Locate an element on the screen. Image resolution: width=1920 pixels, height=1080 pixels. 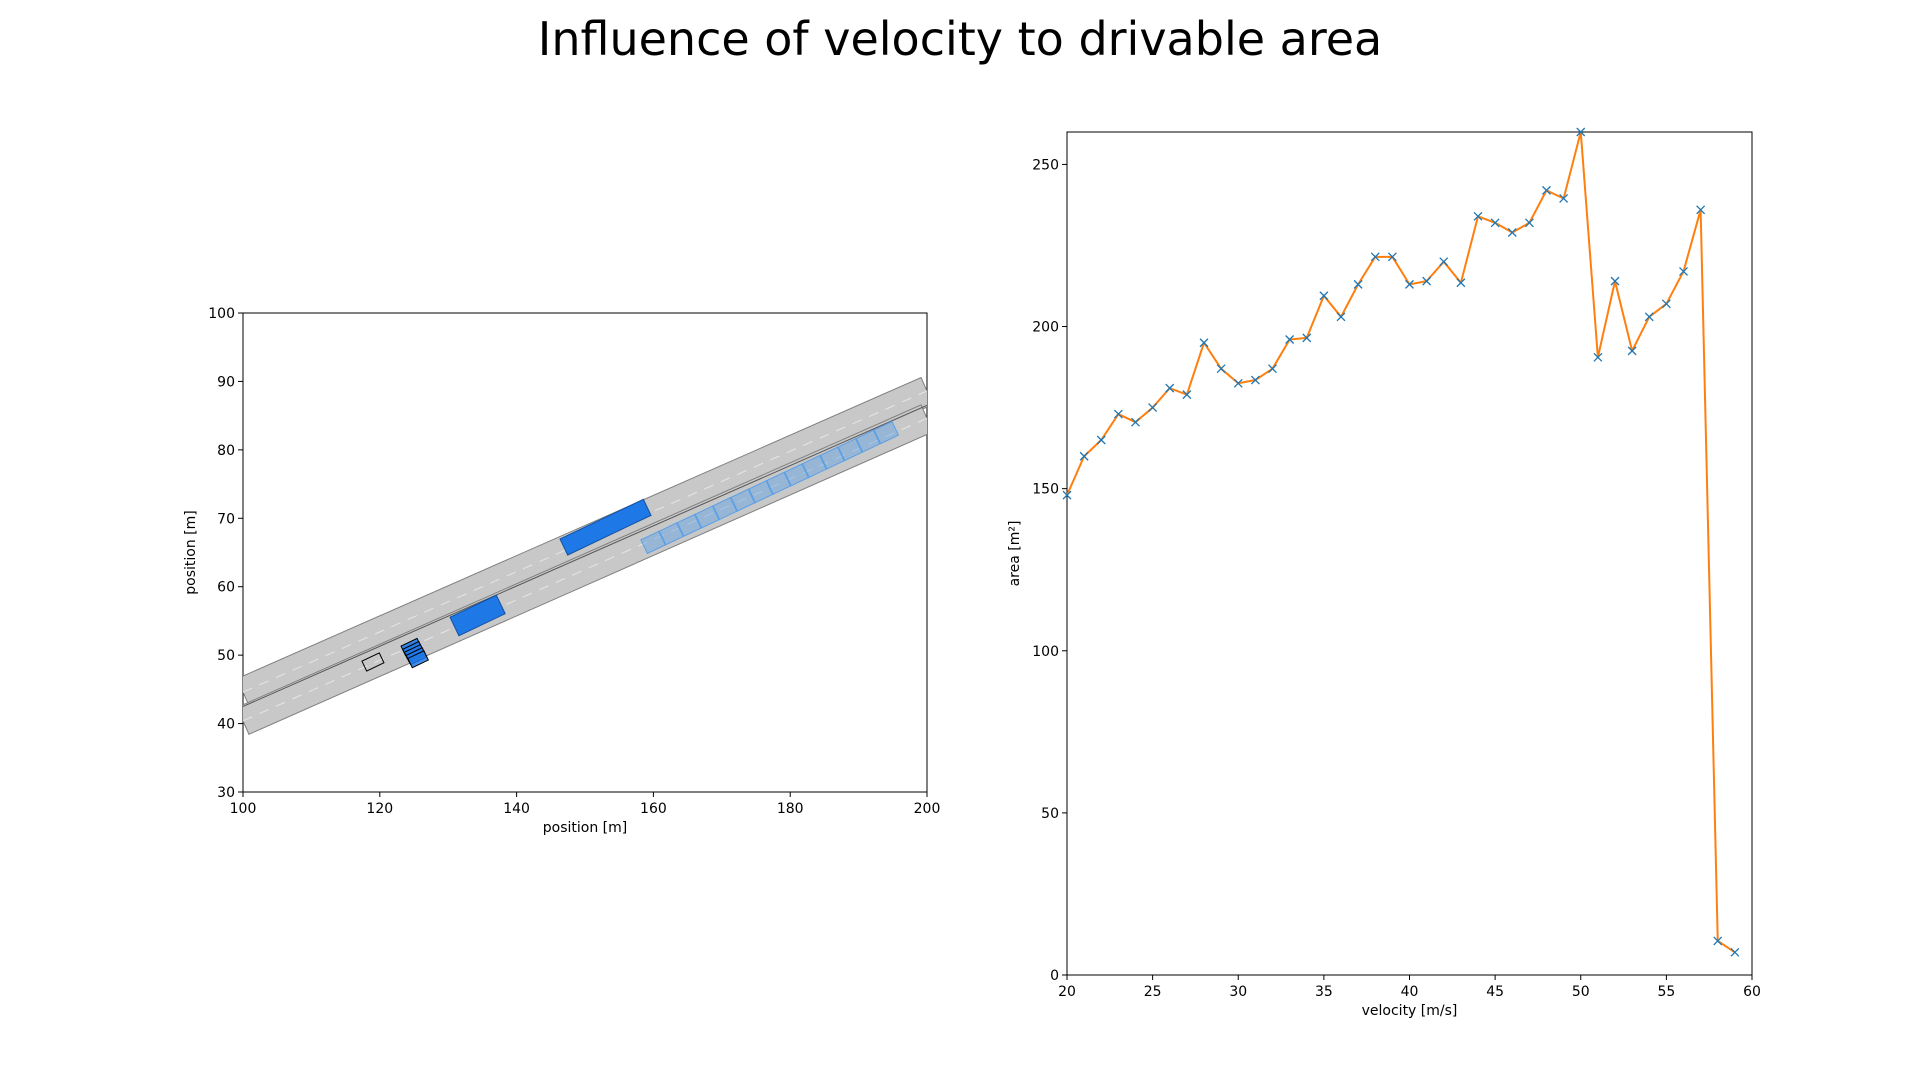
y-tick-label: 60 is located at coordinates (226, 588).